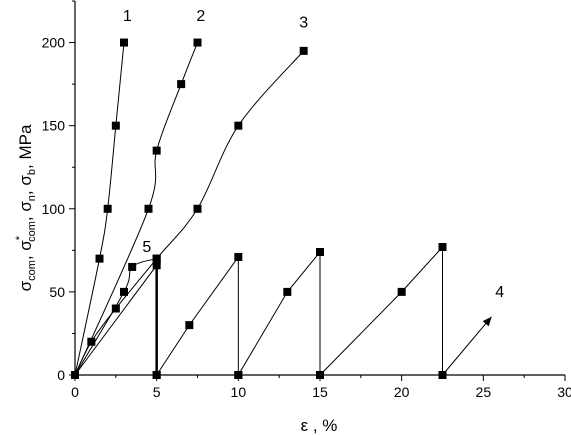 The height and width of the screenshot is (435, 571). I want to click on series-4-point, so click(442, 375).